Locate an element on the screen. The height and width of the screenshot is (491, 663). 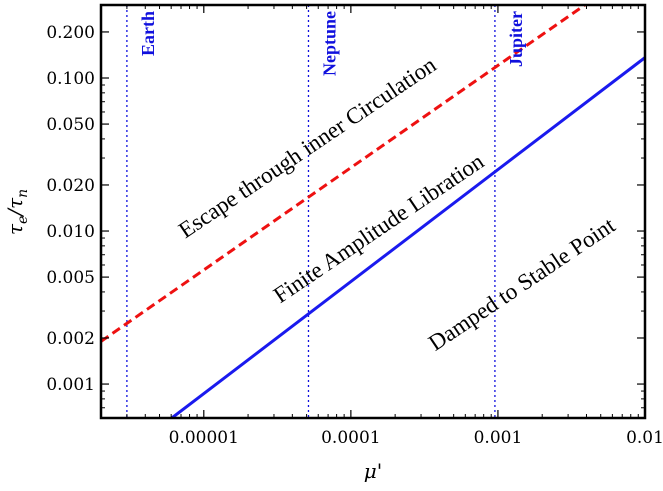
x-tick-label: 0.001 is located at coordinates (498, 438).